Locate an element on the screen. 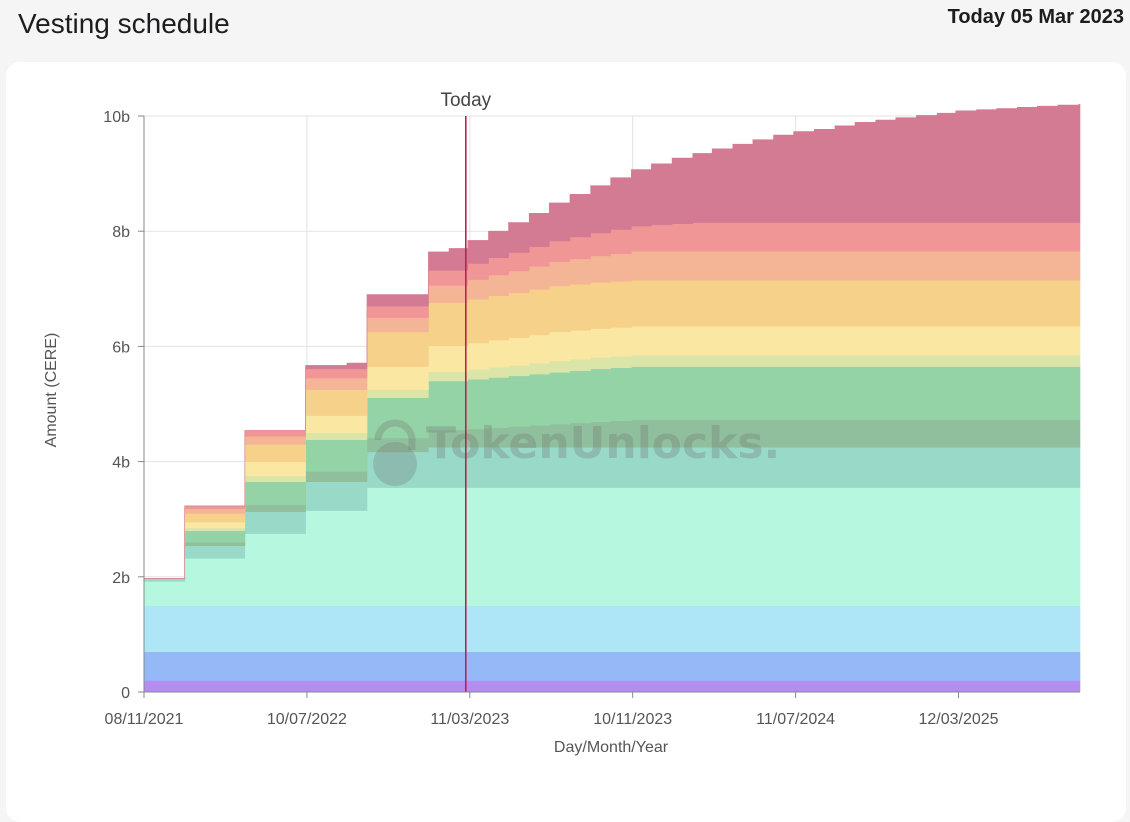 Image resolution: width=1130 pixels, height=822 pixels. today-date-label: Today 05 Mar 2023 is located at coordinates (1035, 17).